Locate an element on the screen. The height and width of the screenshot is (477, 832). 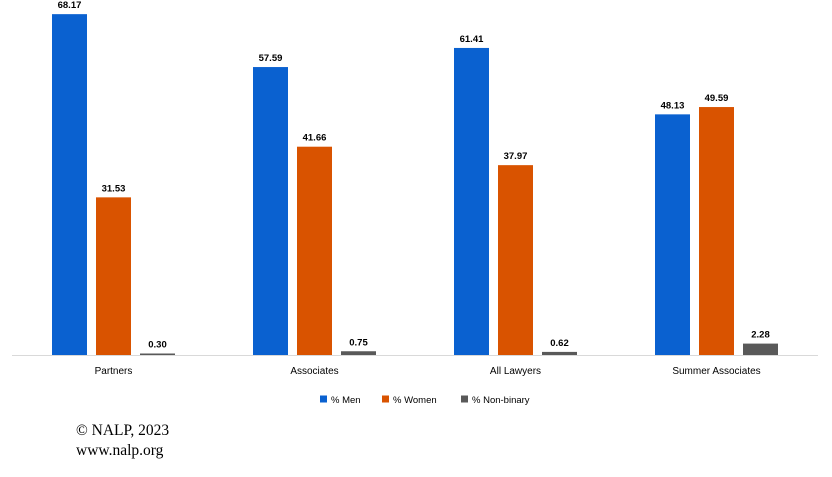
data-label-partners-non-binary: 0.30 is located at coordinates (157, 345).